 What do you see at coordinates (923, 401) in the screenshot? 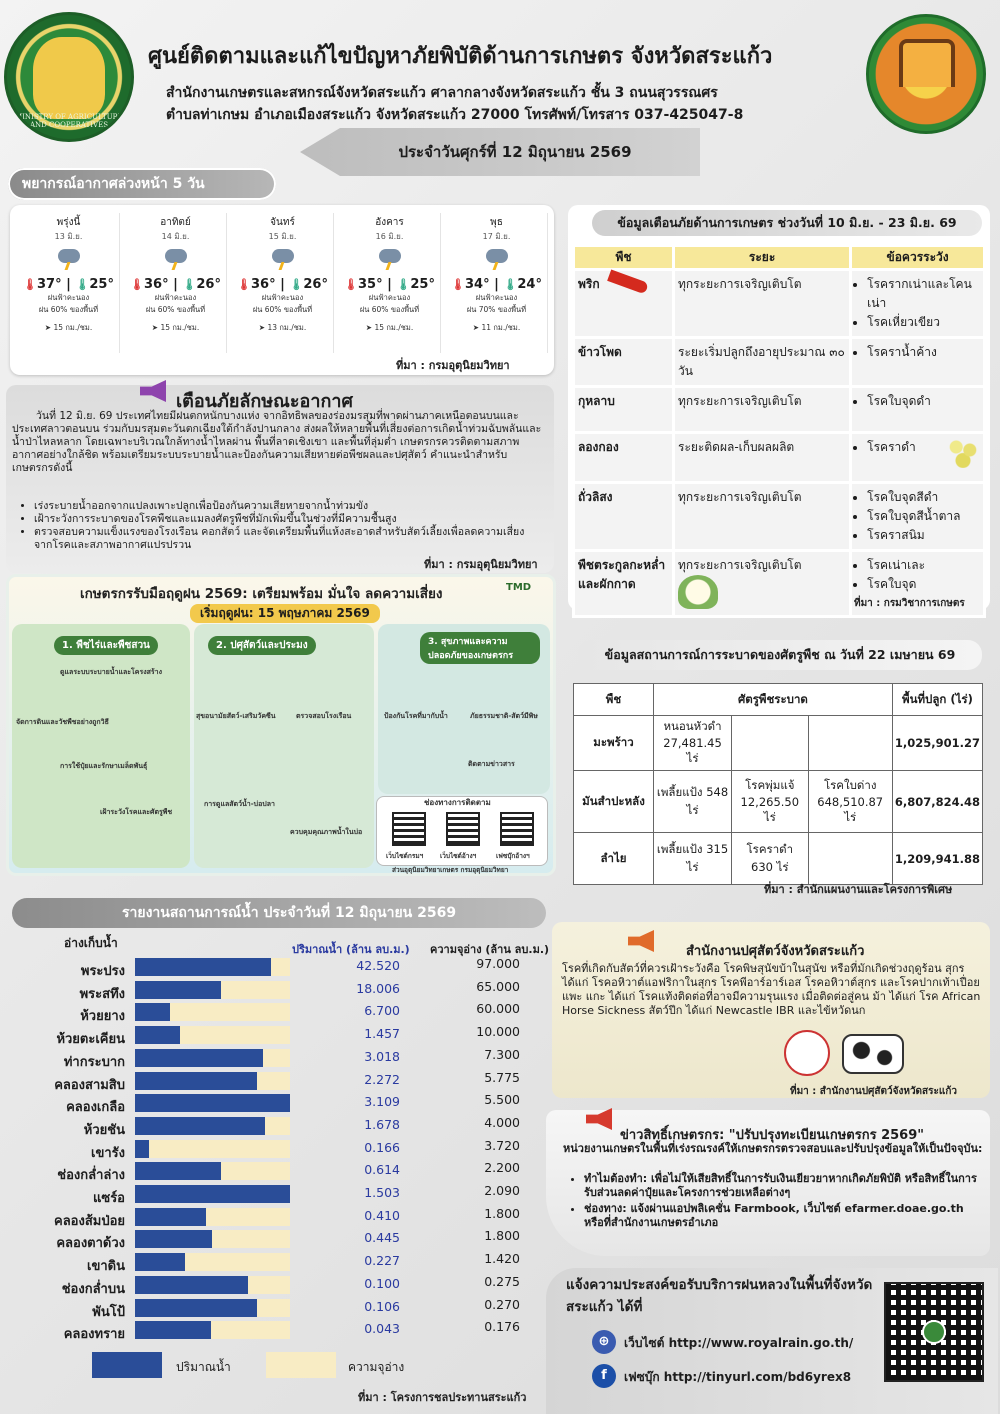
I see `caution-item: โรคใบจุดดำ` at bounding box center [923, 401].